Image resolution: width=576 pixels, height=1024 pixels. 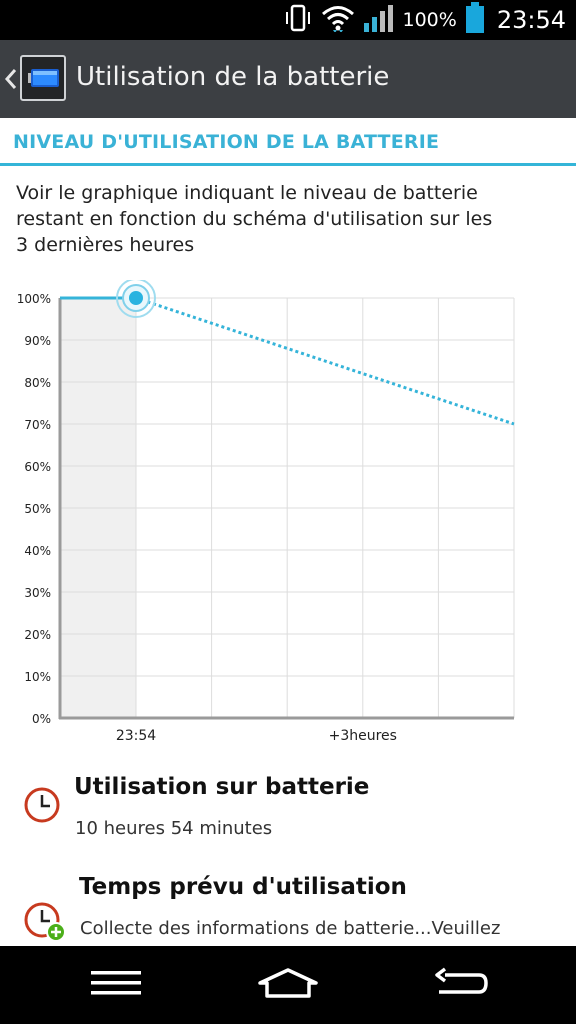 I want to click on back-arrow-icon, so click(x=460, y=985).